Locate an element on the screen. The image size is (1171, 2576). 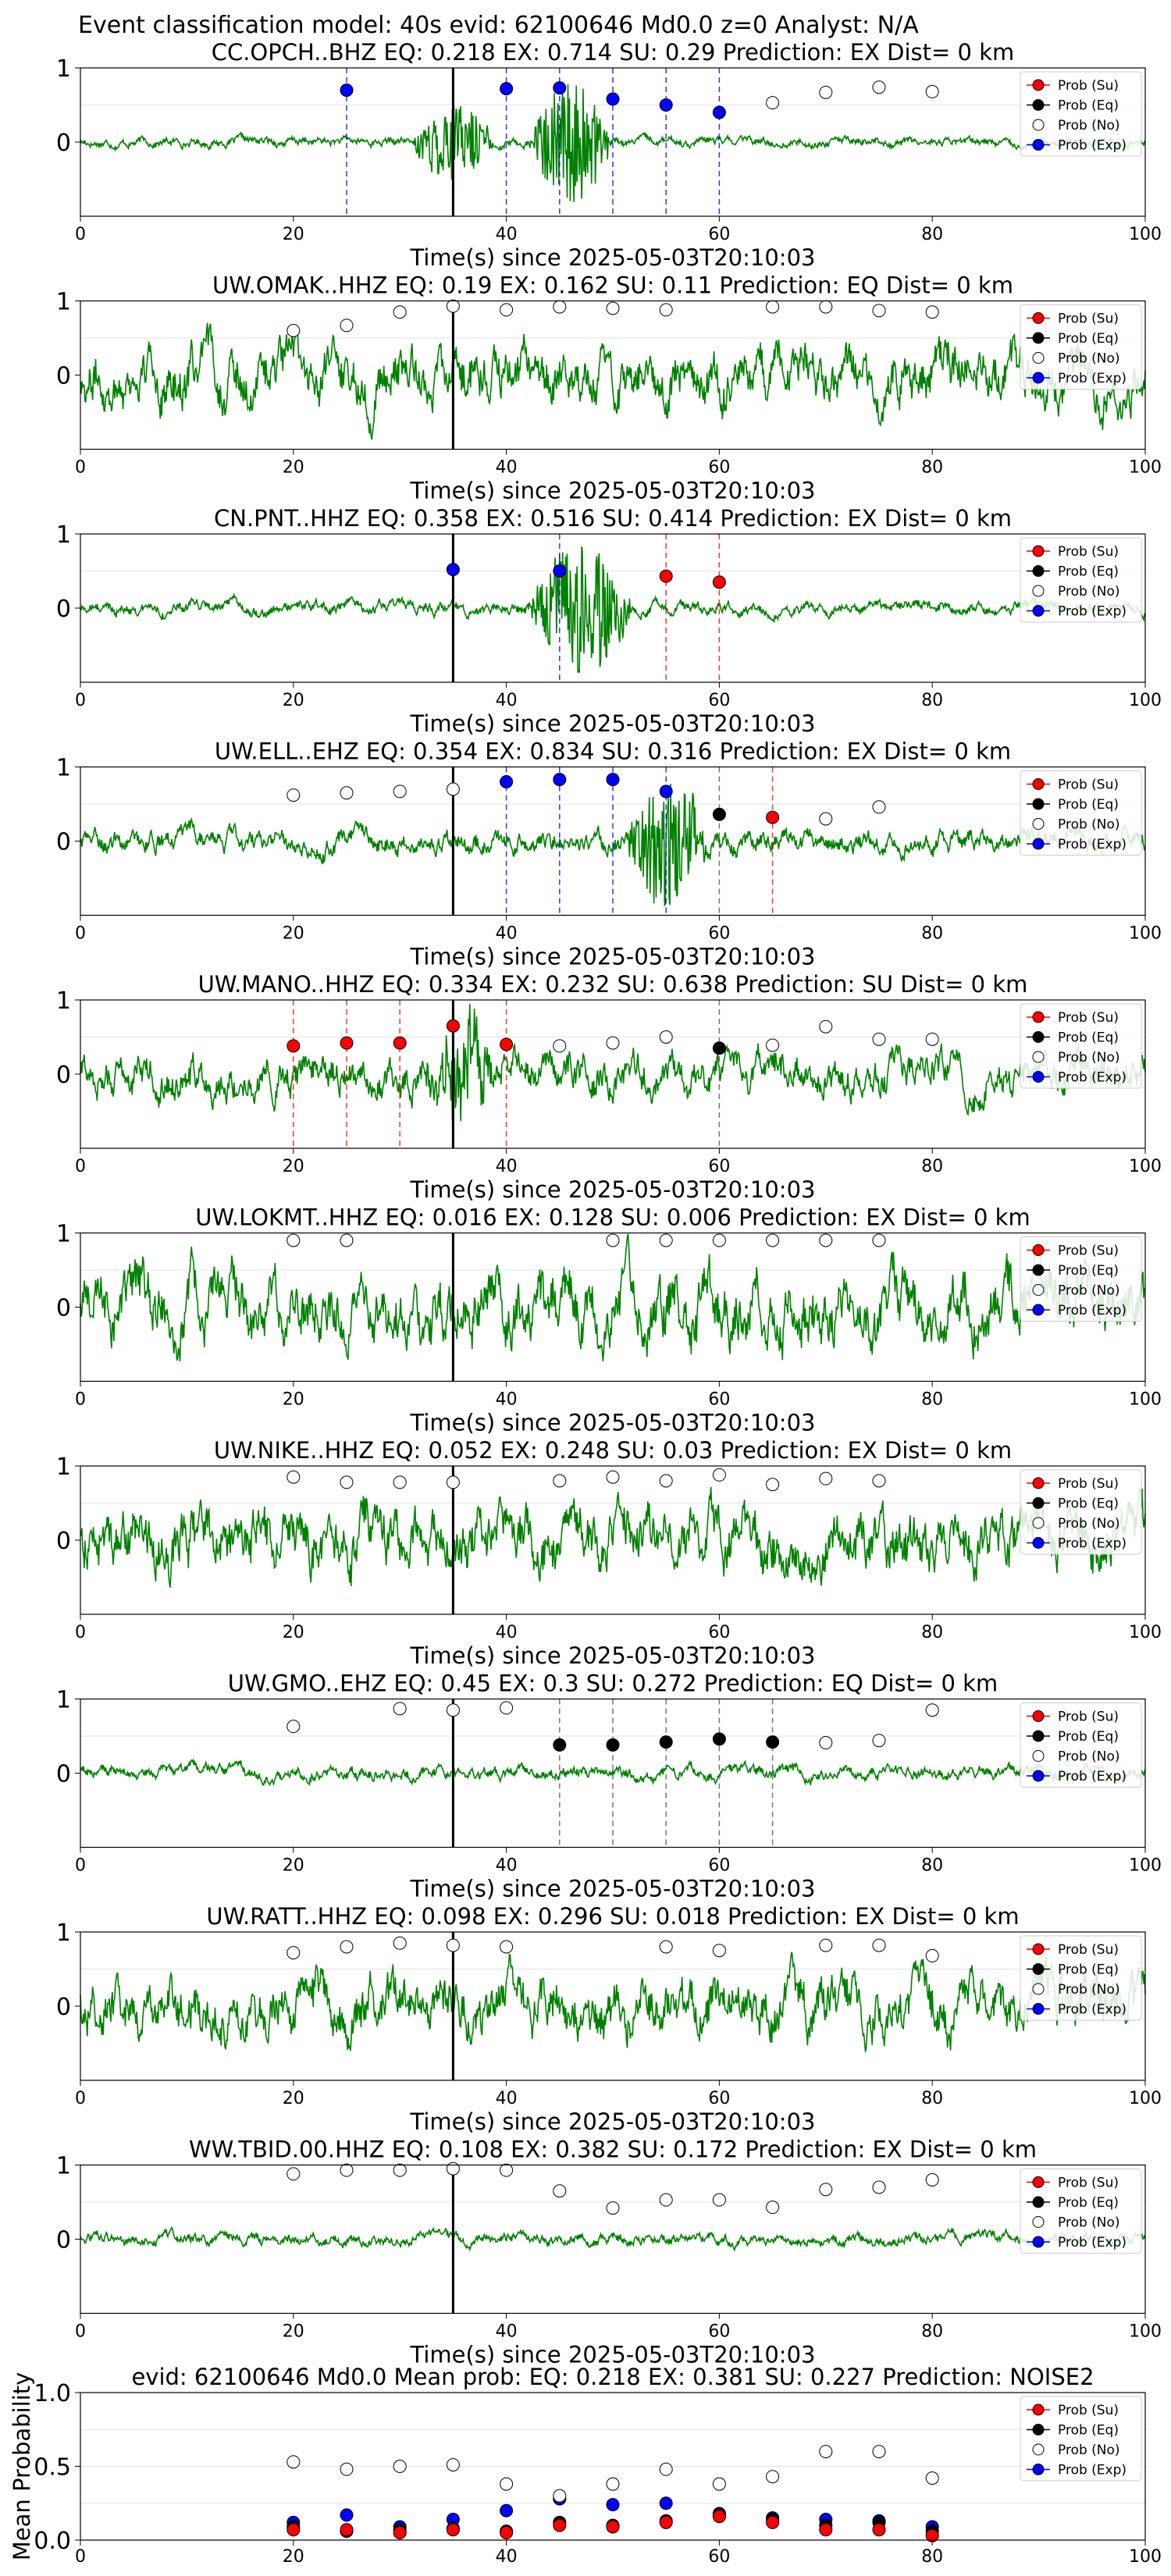
mean-point-exp is located at coordinates (507, 2510).